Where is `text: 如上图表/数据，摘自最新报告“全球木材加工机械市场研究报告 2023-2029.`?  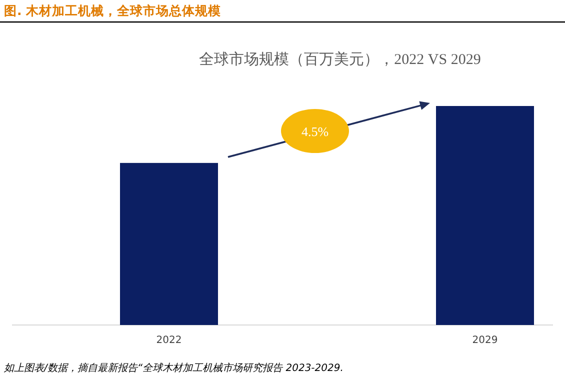 text: 如上图表/数据，摘自最新报告“全球木材加工机械市场研究报告 2023-2029. is located at coordinates (173, 368).